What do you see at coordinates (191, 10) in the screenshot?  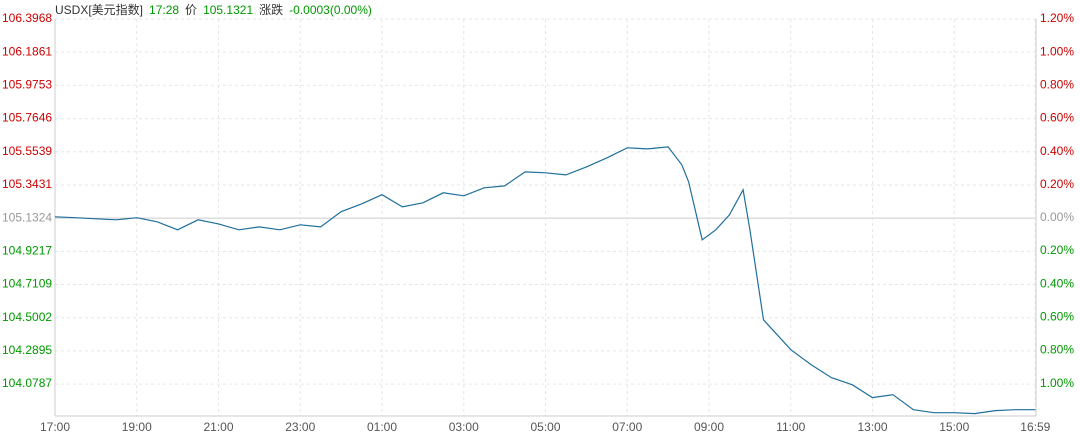 I see `price-label: 价` at bounding box center [191, 10].